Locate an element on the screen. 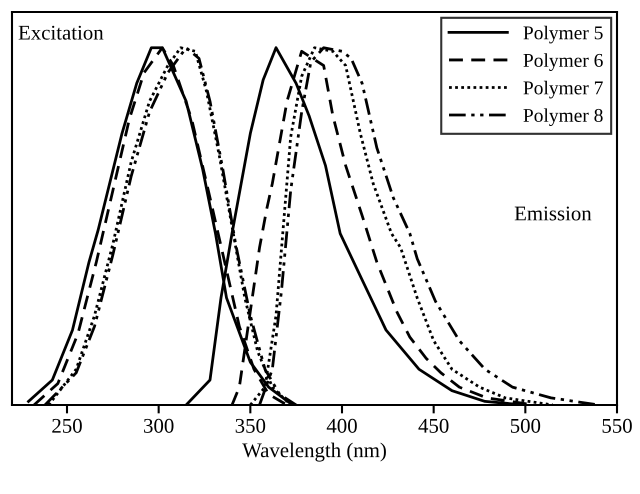 Image resolution: width=640 pixels, height=494 pixels. x-tick-label: 500 is located at coordinates (525, 425).